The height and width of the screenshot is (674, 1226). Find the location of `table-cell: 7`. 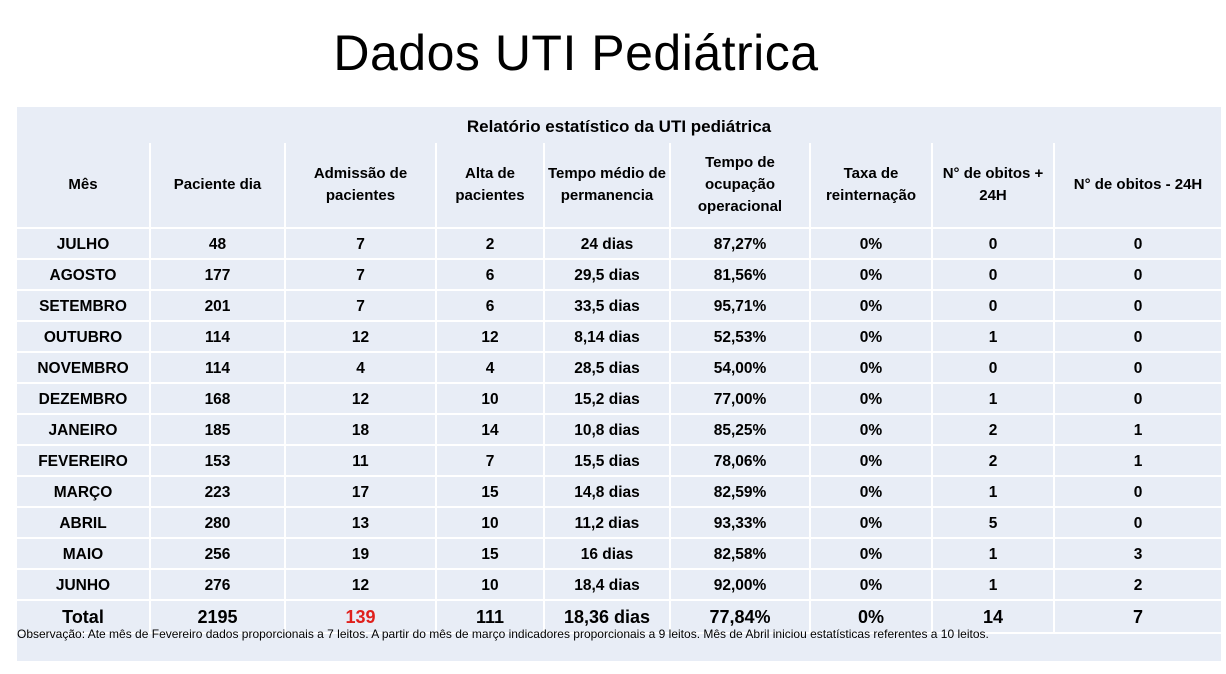

table-cell: 7 is located at coordinates (360, 275).